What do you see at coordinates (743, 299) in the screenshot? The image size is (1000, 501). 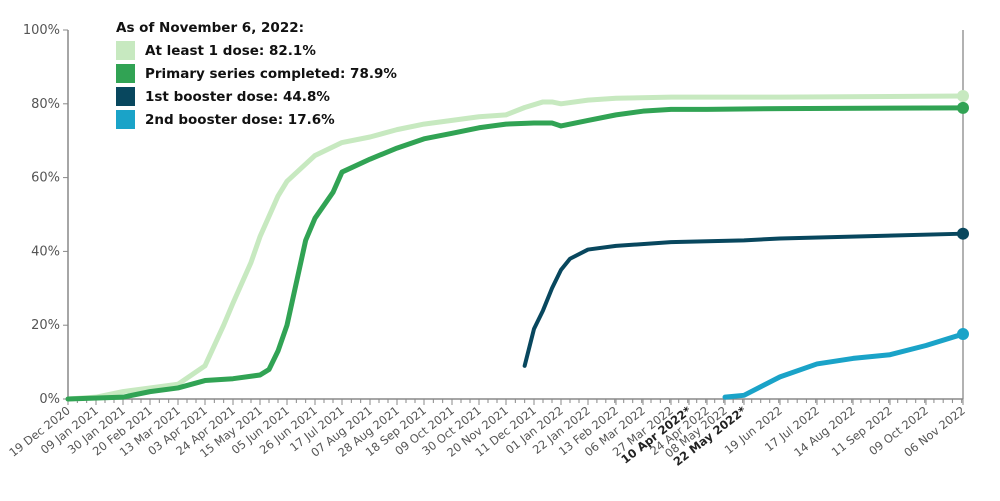 I see `series-line-1st-booster-dose` at bounding box center [743, 299].